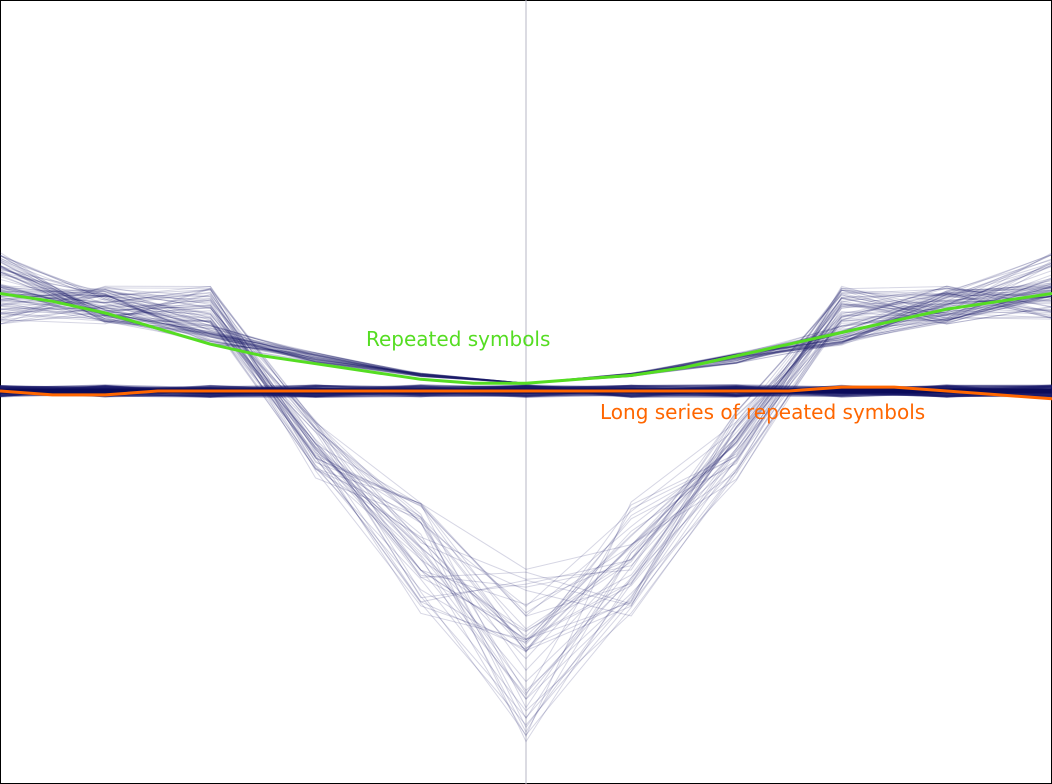  I want to click on series-layer, so click(526, 346).